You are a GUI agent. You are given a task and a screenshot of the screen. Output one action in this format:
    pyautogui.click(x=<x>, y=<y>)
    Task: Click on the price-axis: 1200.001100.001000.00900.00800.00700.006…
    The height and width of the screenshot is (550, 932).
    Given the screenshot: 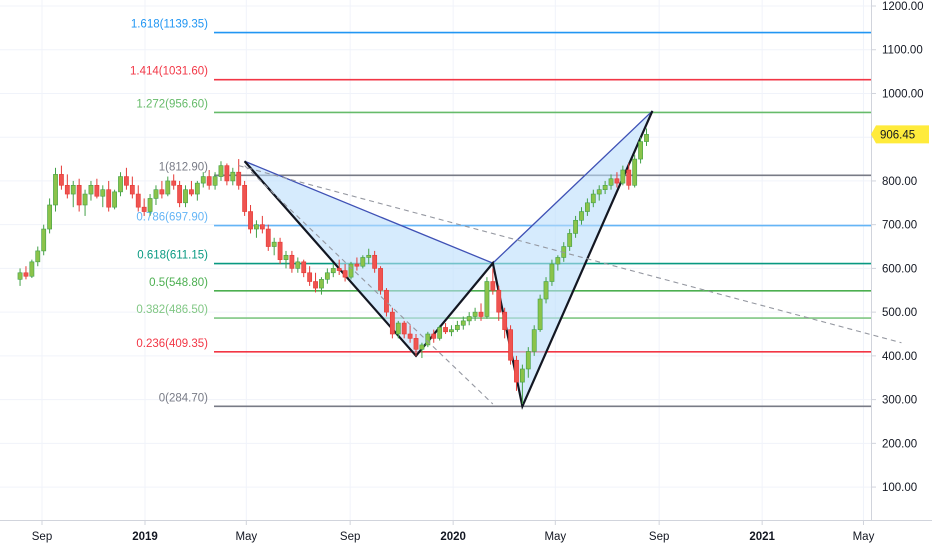 What is the action you would take?
    pyautogui.click(x=897, y=247)
    